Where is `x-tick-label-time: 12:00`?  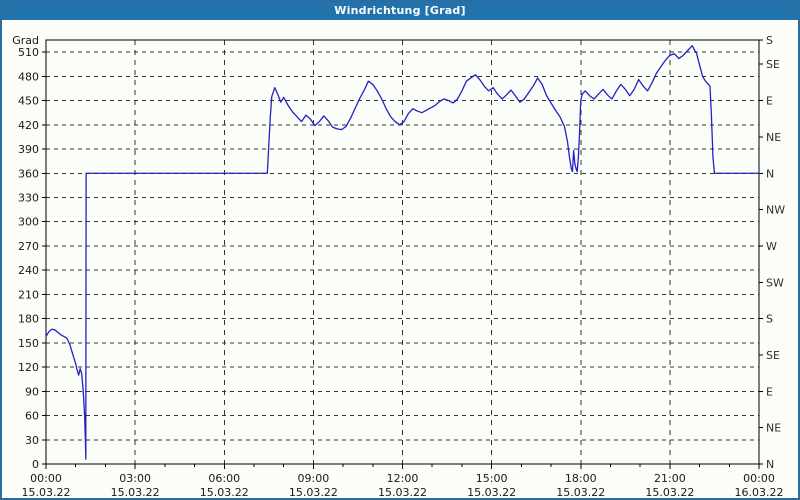 x-tick-label-time: 12:00 is located at coordinates (403, 478).